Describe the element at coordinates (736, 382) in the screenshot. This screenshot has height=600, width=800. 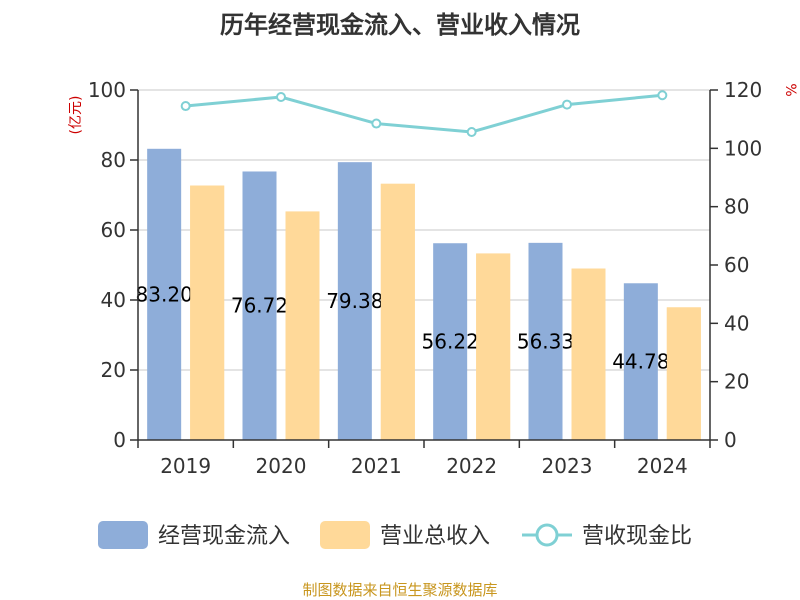
I see `right-axis-tick-label: 20` at that location.